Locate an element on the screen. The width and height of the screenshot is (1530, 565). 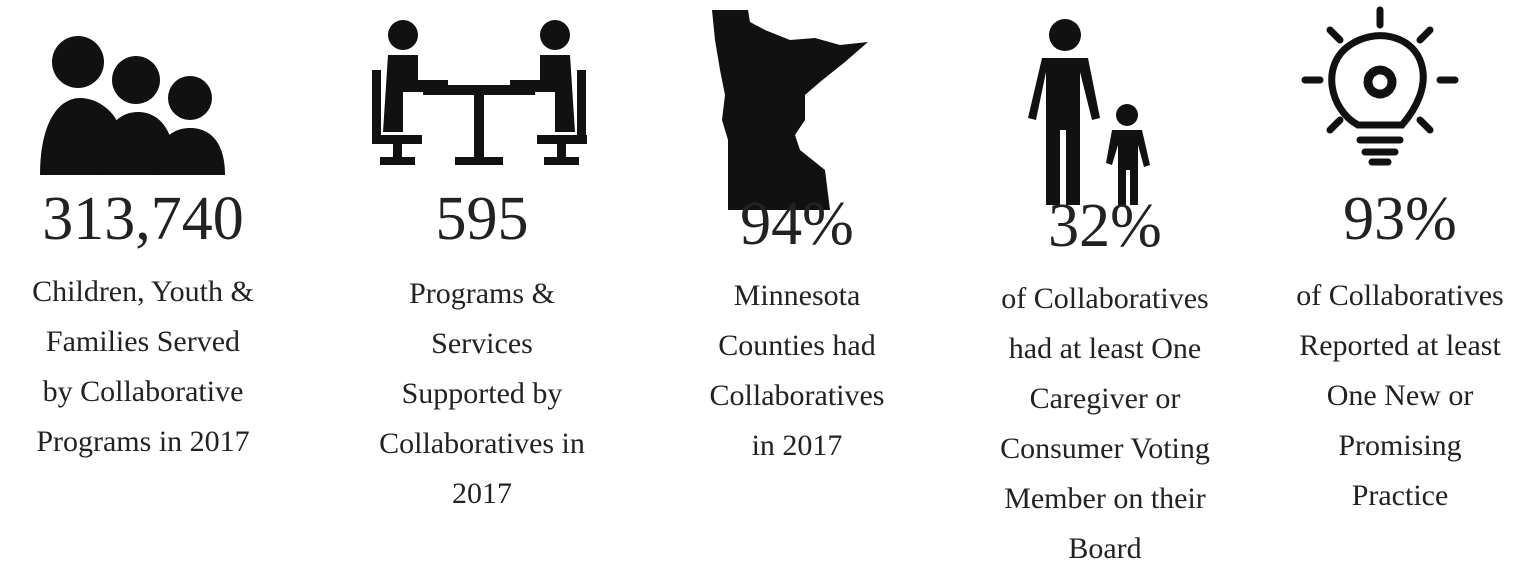
stat-value: 93% is located at coordinates (1400, 219).